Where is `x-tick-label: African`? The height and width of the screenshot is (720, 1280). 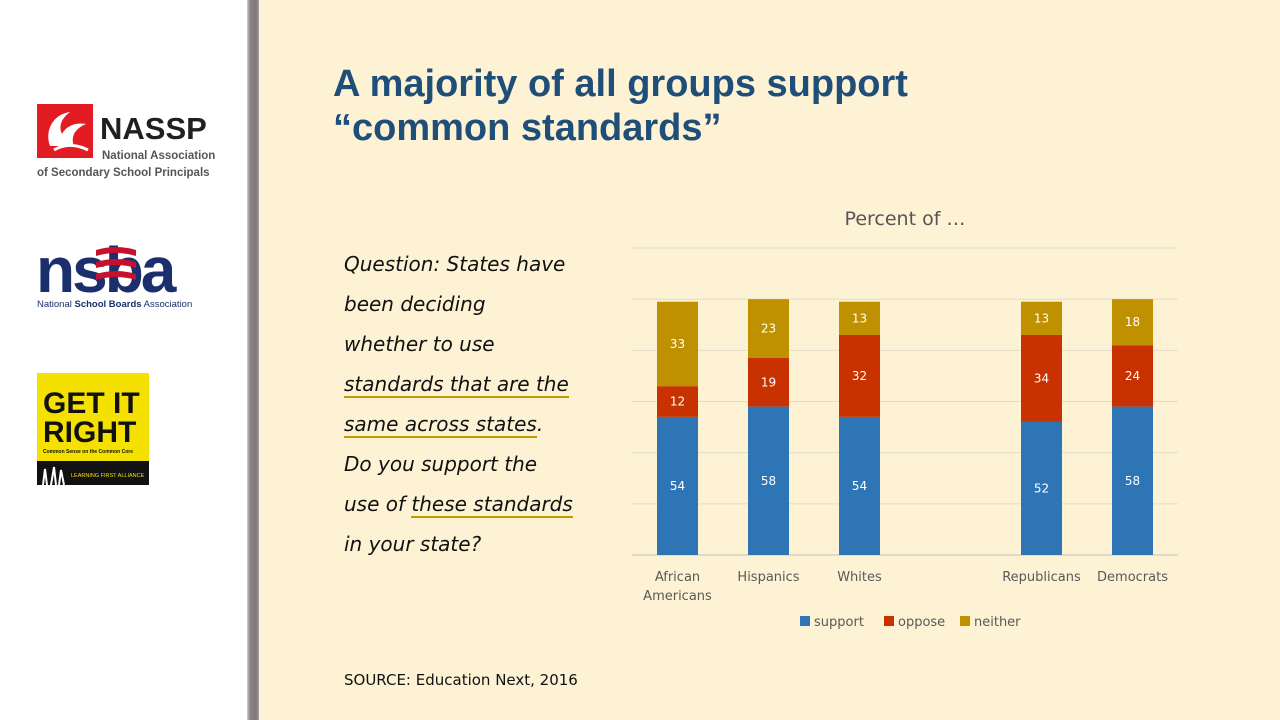 x-tick-label: African is located at coordinates (677, 577).